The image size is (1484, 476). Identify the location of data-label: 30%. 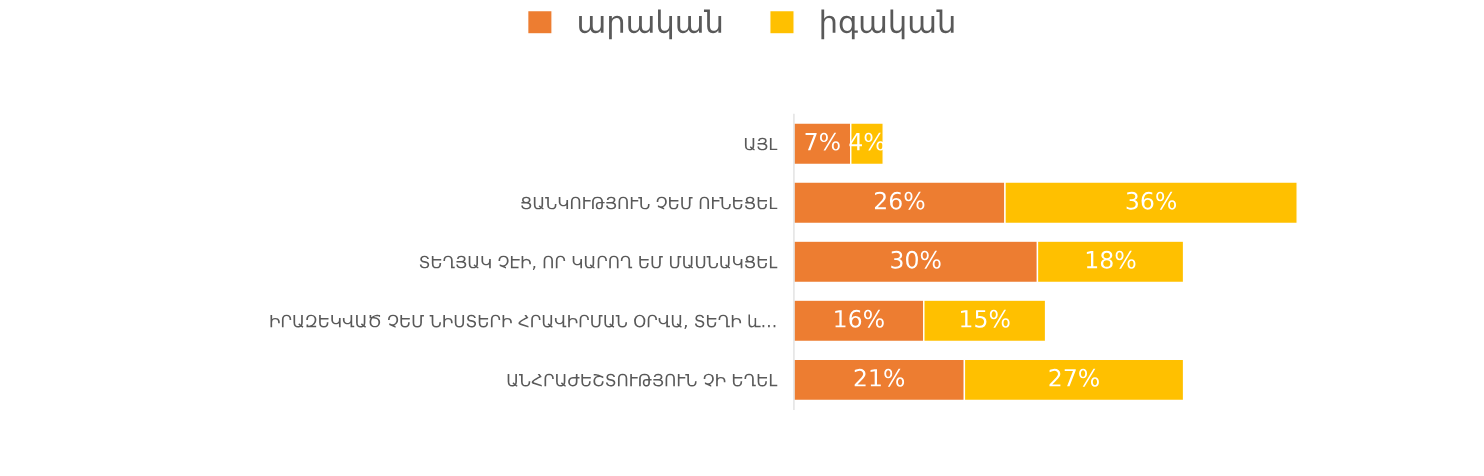
(916, 259).